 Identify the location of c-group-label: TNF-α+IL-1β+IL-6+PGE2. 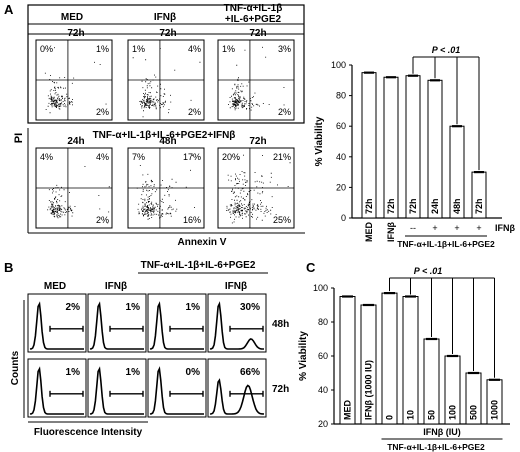
(436, 447).